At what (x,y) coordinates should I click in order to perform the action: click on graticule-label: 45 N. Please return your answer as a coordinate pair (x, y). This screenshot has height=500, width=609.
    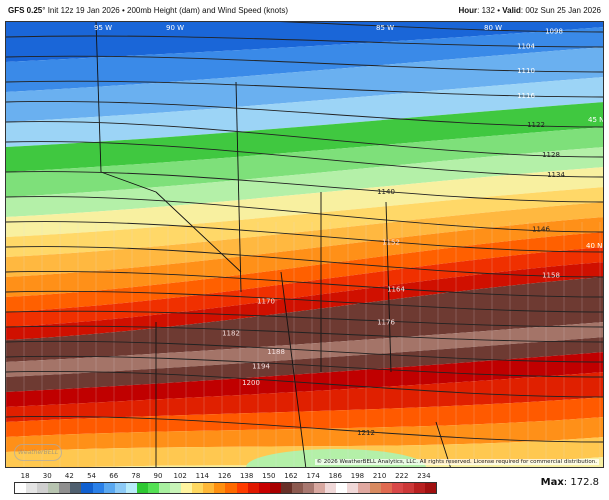
    Looking at the image, I should click on (596, 120).